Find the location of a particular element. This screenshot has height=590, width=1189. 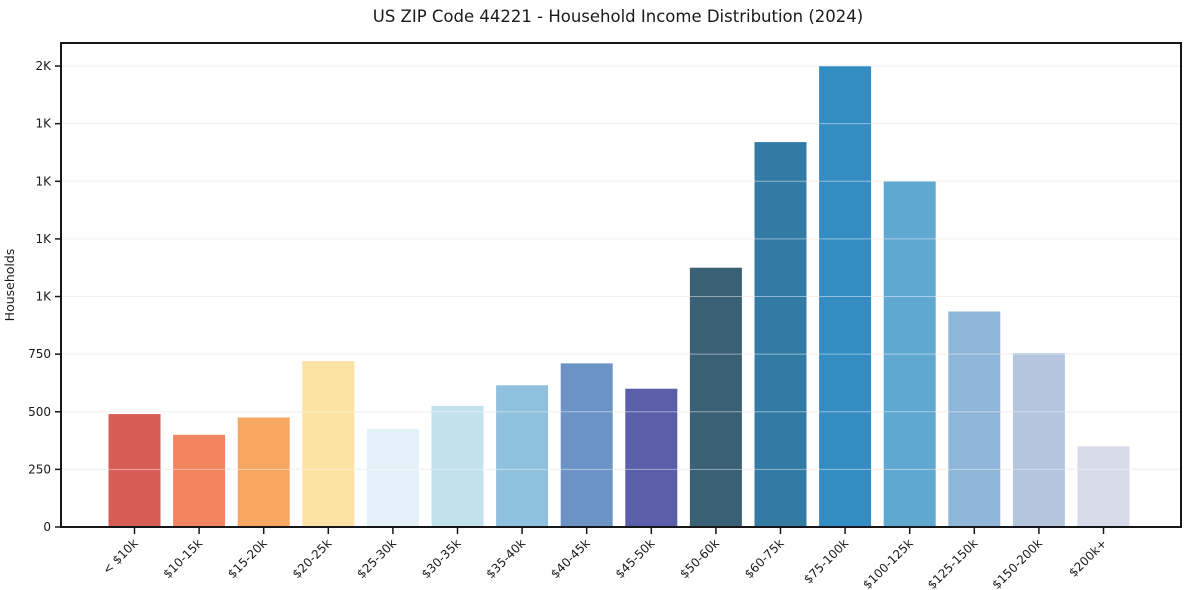

x-tick-label: $20-25k is located at coordinates (312, 558).